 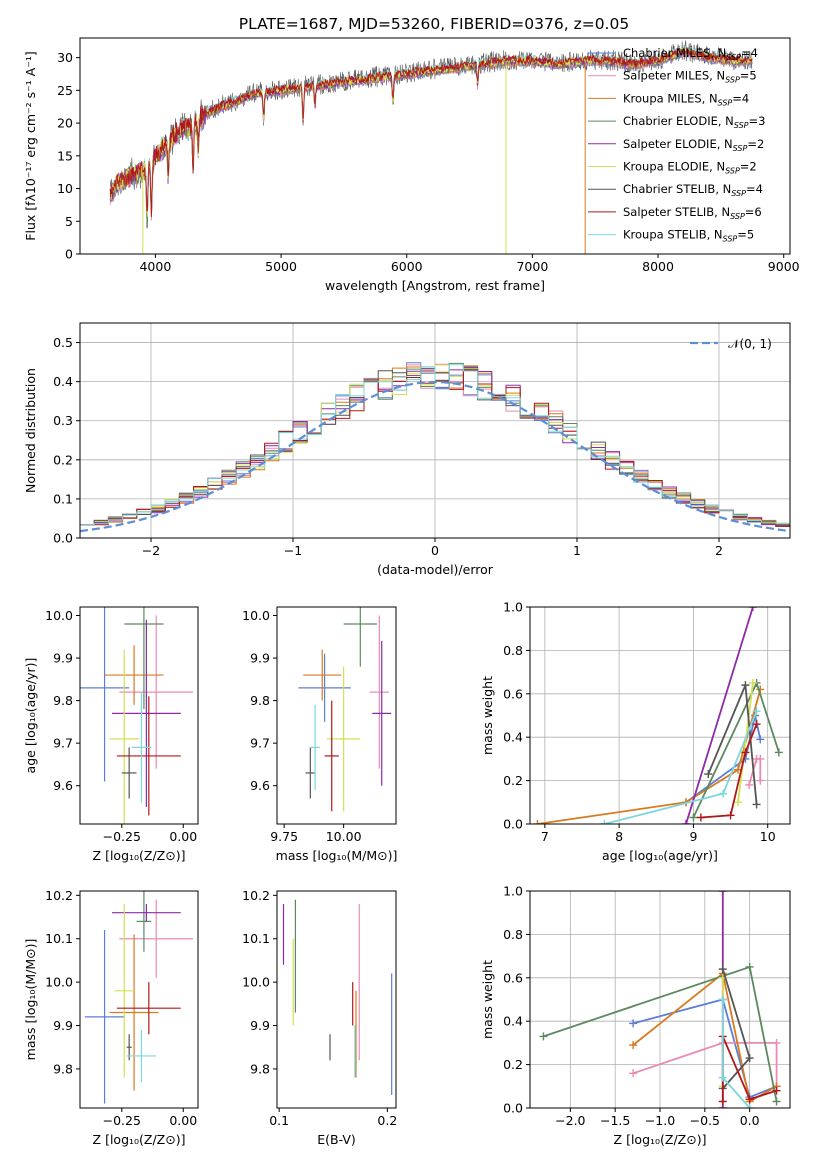 What do you see at coordinates (680, 765) in the screenshot?
I see `weight-line-kroupa-stelib` at bounding box center [680, 765].